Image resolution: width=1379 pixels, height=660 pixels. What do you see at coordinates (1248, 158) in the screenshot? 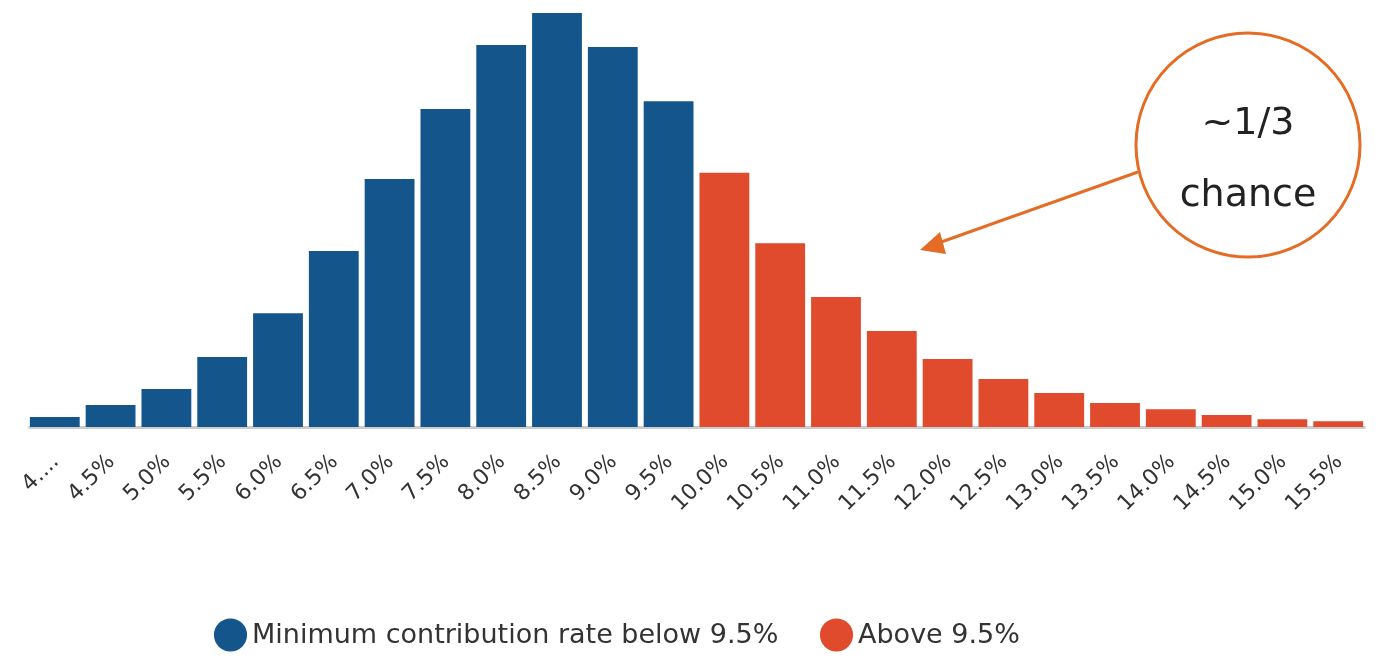
I see `annotation: ~1/3 chance` at bounding box center [1248, 158].